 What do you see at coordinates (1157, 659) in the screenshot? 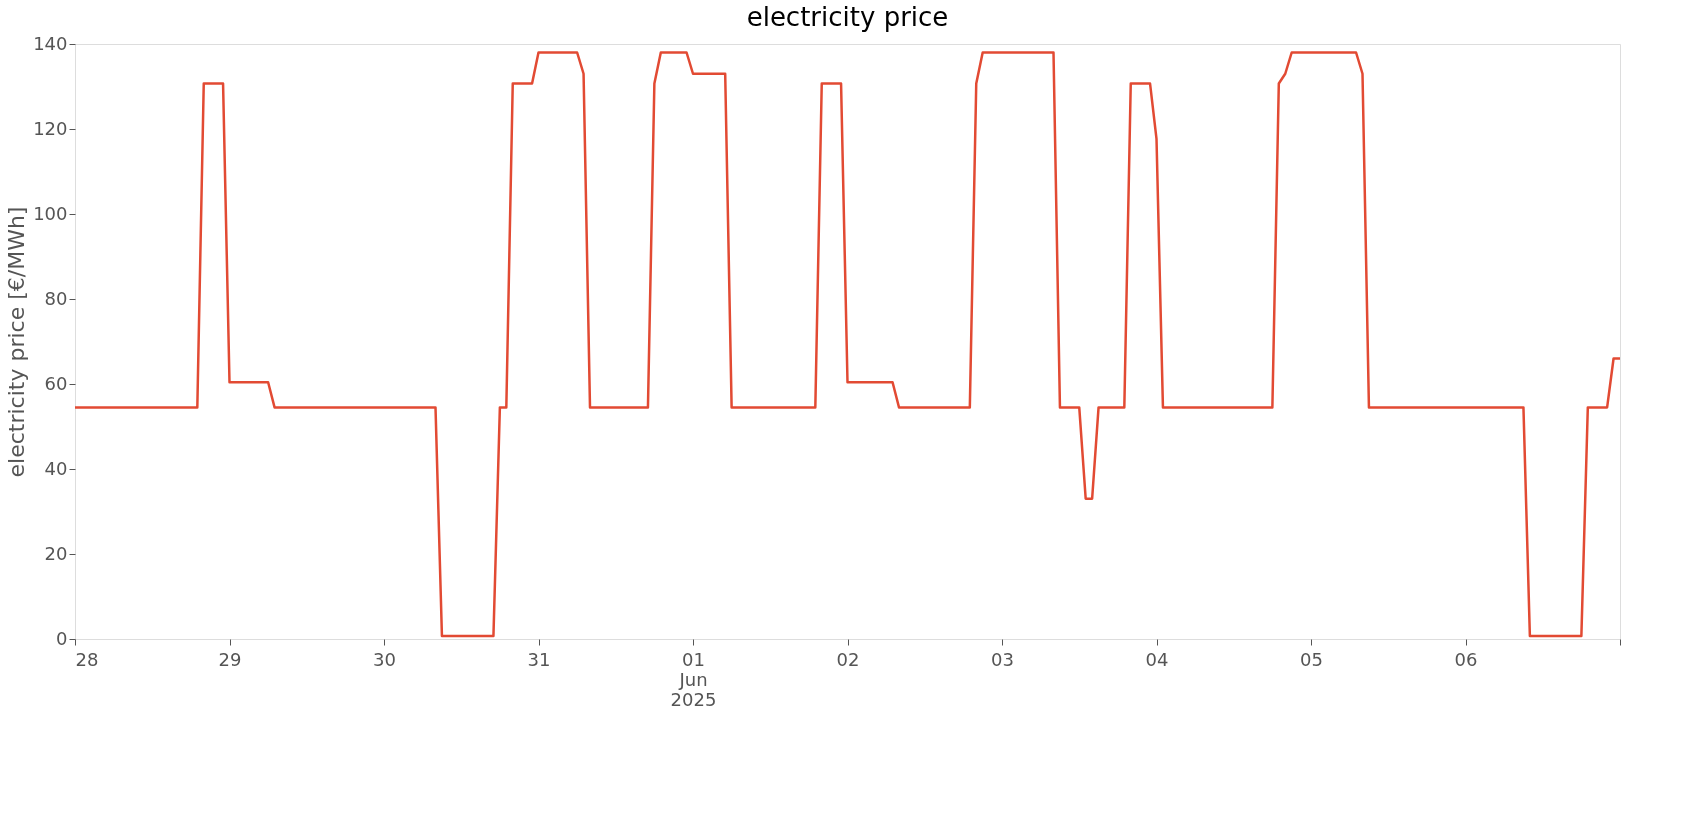
I see `x-tick-label: 04` at bounding box center [1157, 659].